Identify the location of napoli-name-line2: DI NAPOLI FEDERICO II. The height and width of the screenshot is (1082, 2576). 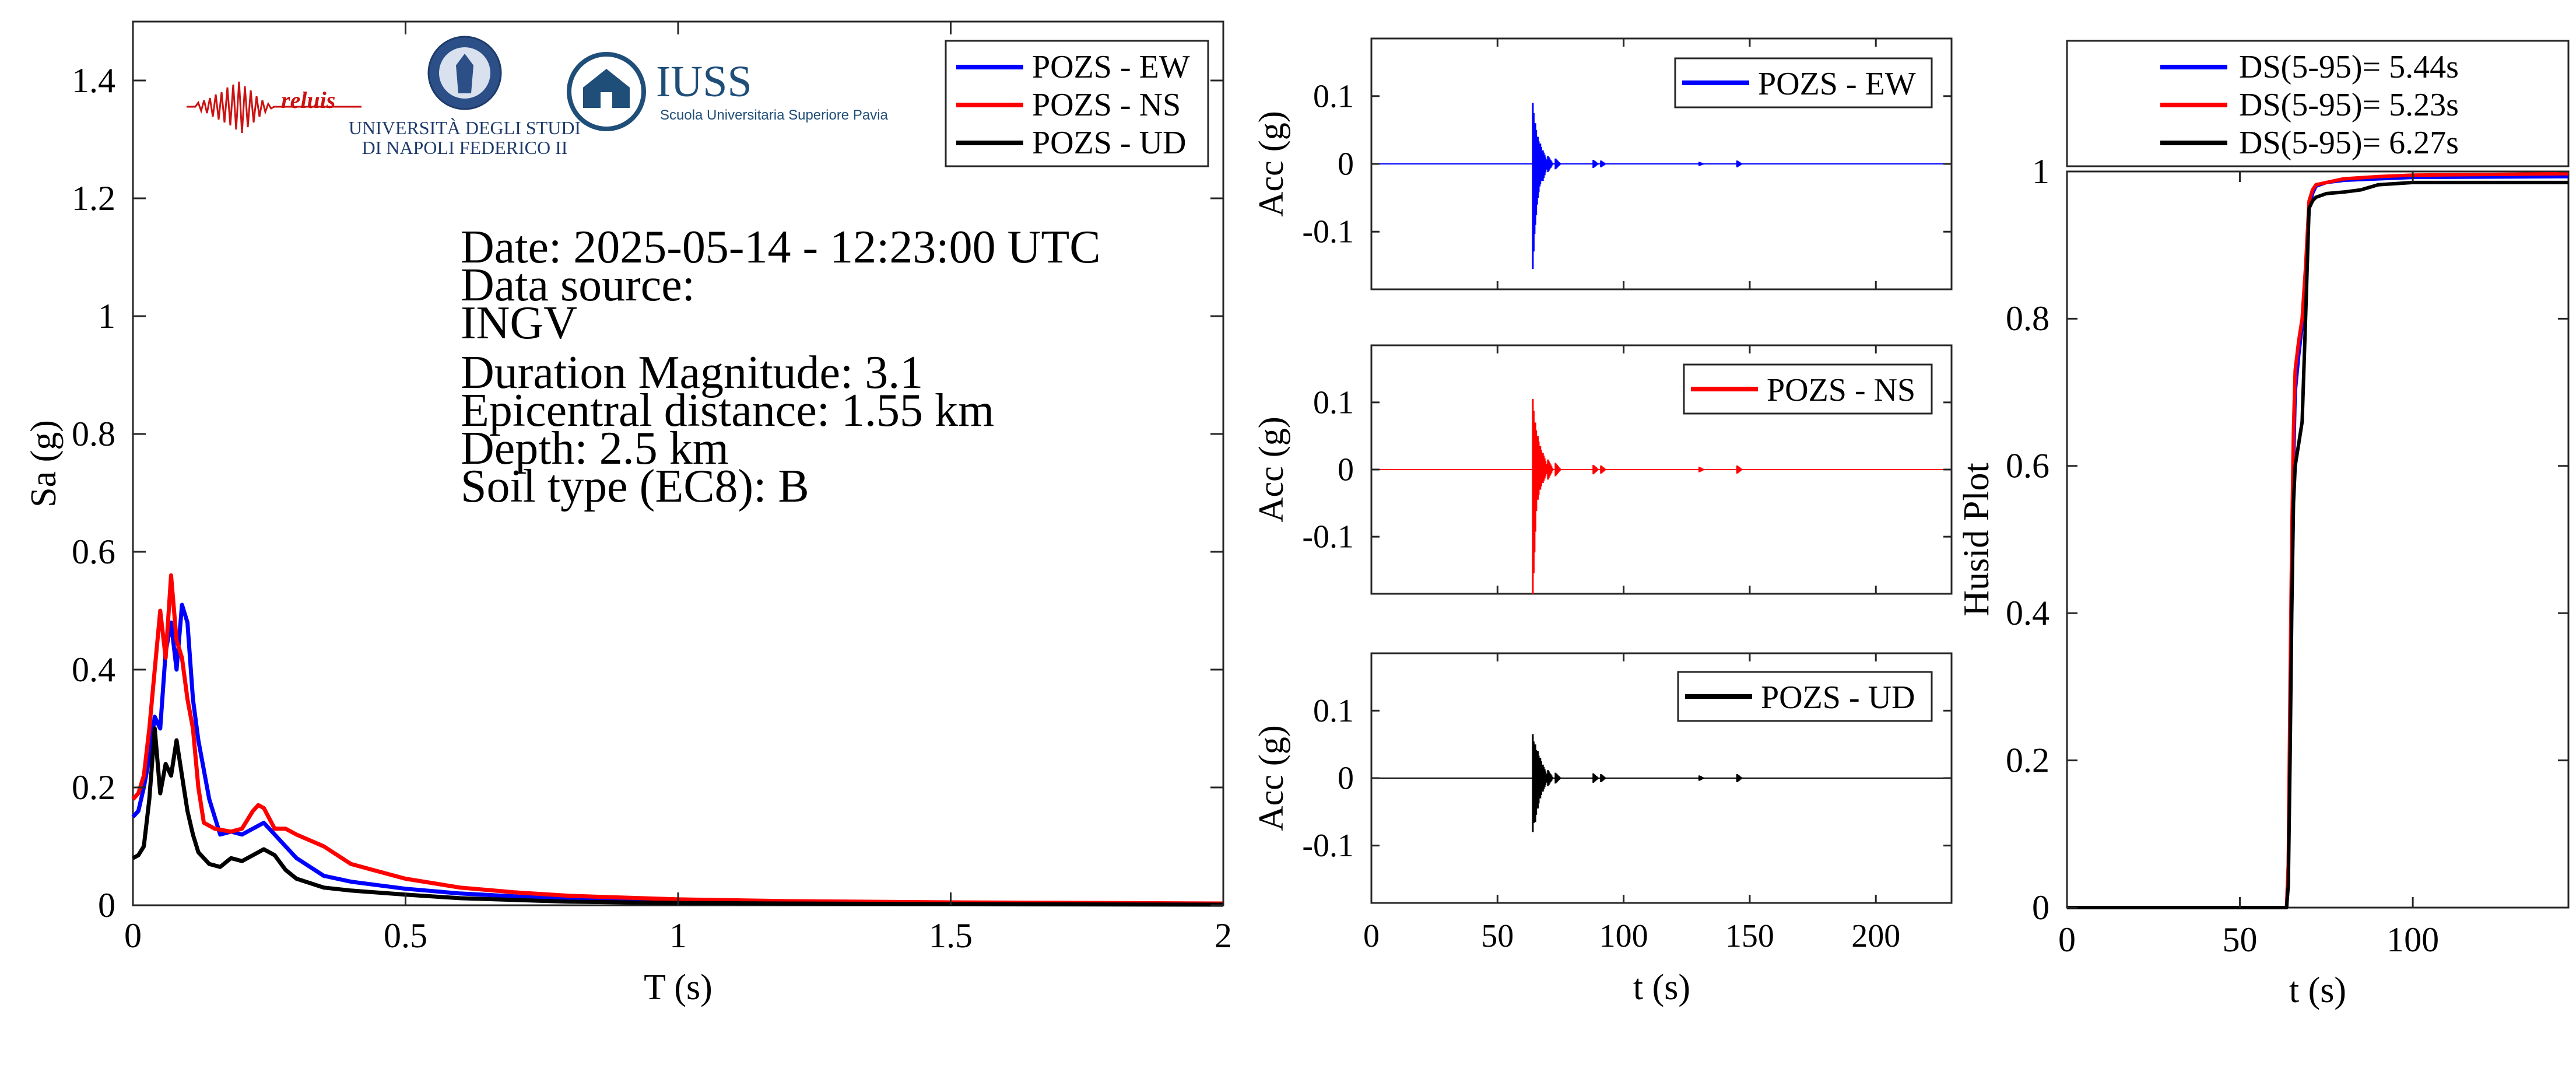
(465, 147).